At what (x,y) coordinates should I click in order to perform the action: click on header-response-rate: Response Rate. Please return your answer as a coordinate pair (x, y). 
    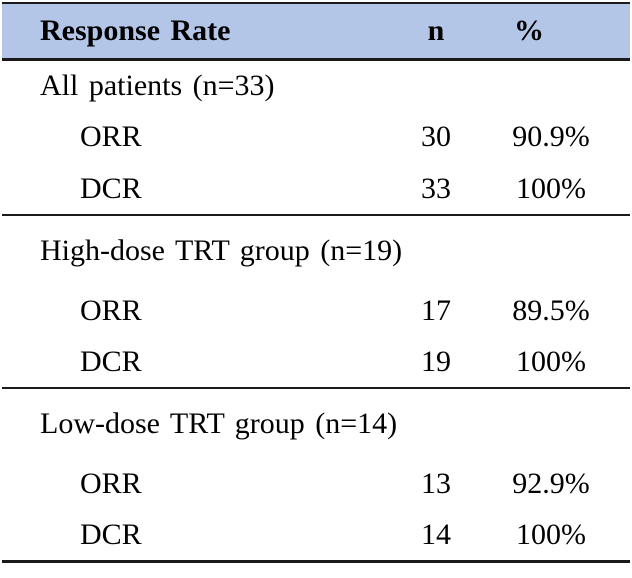
    Looking at the image, I should click on (196, 32).